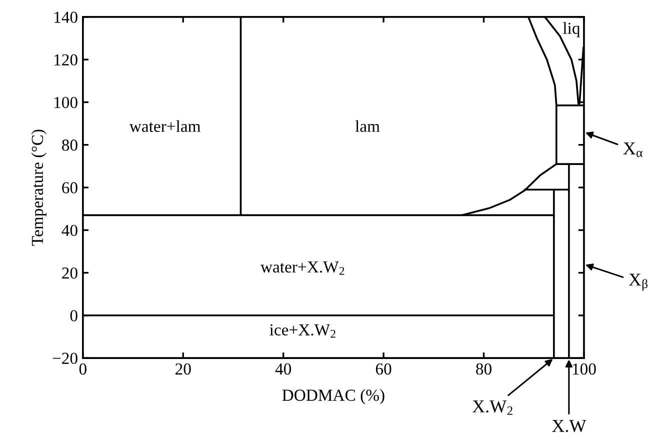  Describe the element at coordinates (38, 188) in the screenshot. I see `y-axis-title: Temperature (°C)` at that location.